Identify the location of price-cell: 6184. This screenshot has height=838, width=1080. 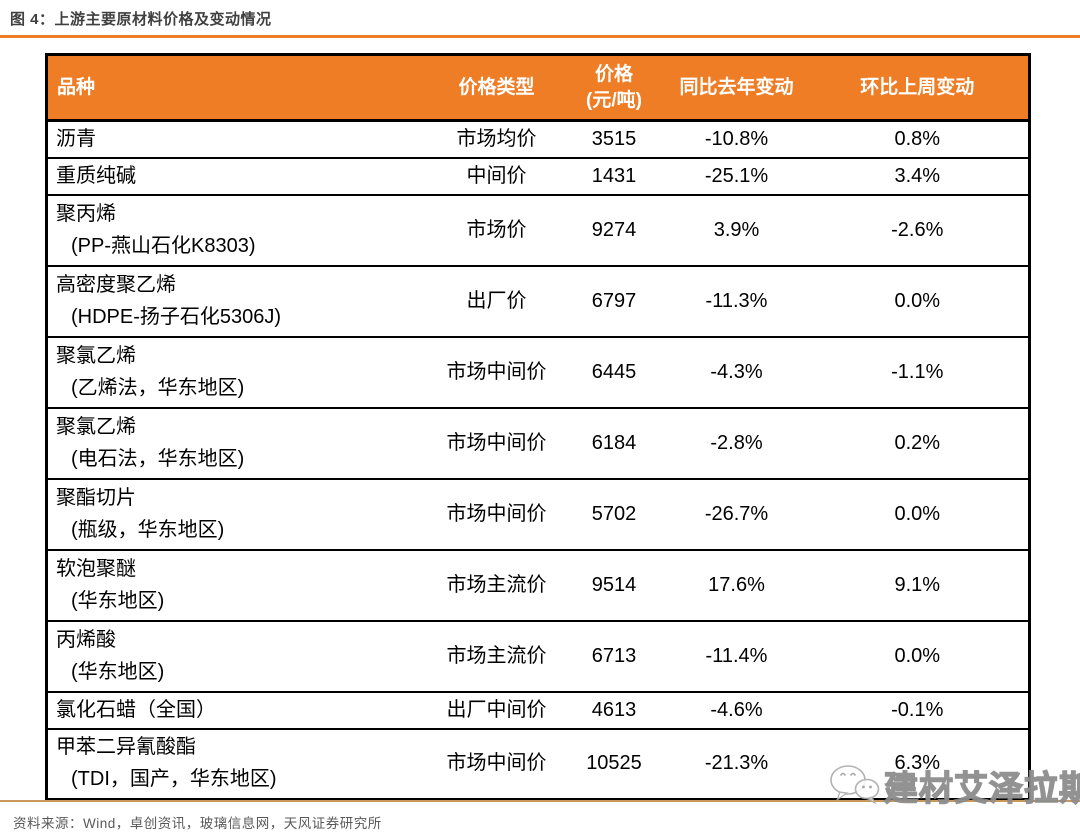
(614, 442).